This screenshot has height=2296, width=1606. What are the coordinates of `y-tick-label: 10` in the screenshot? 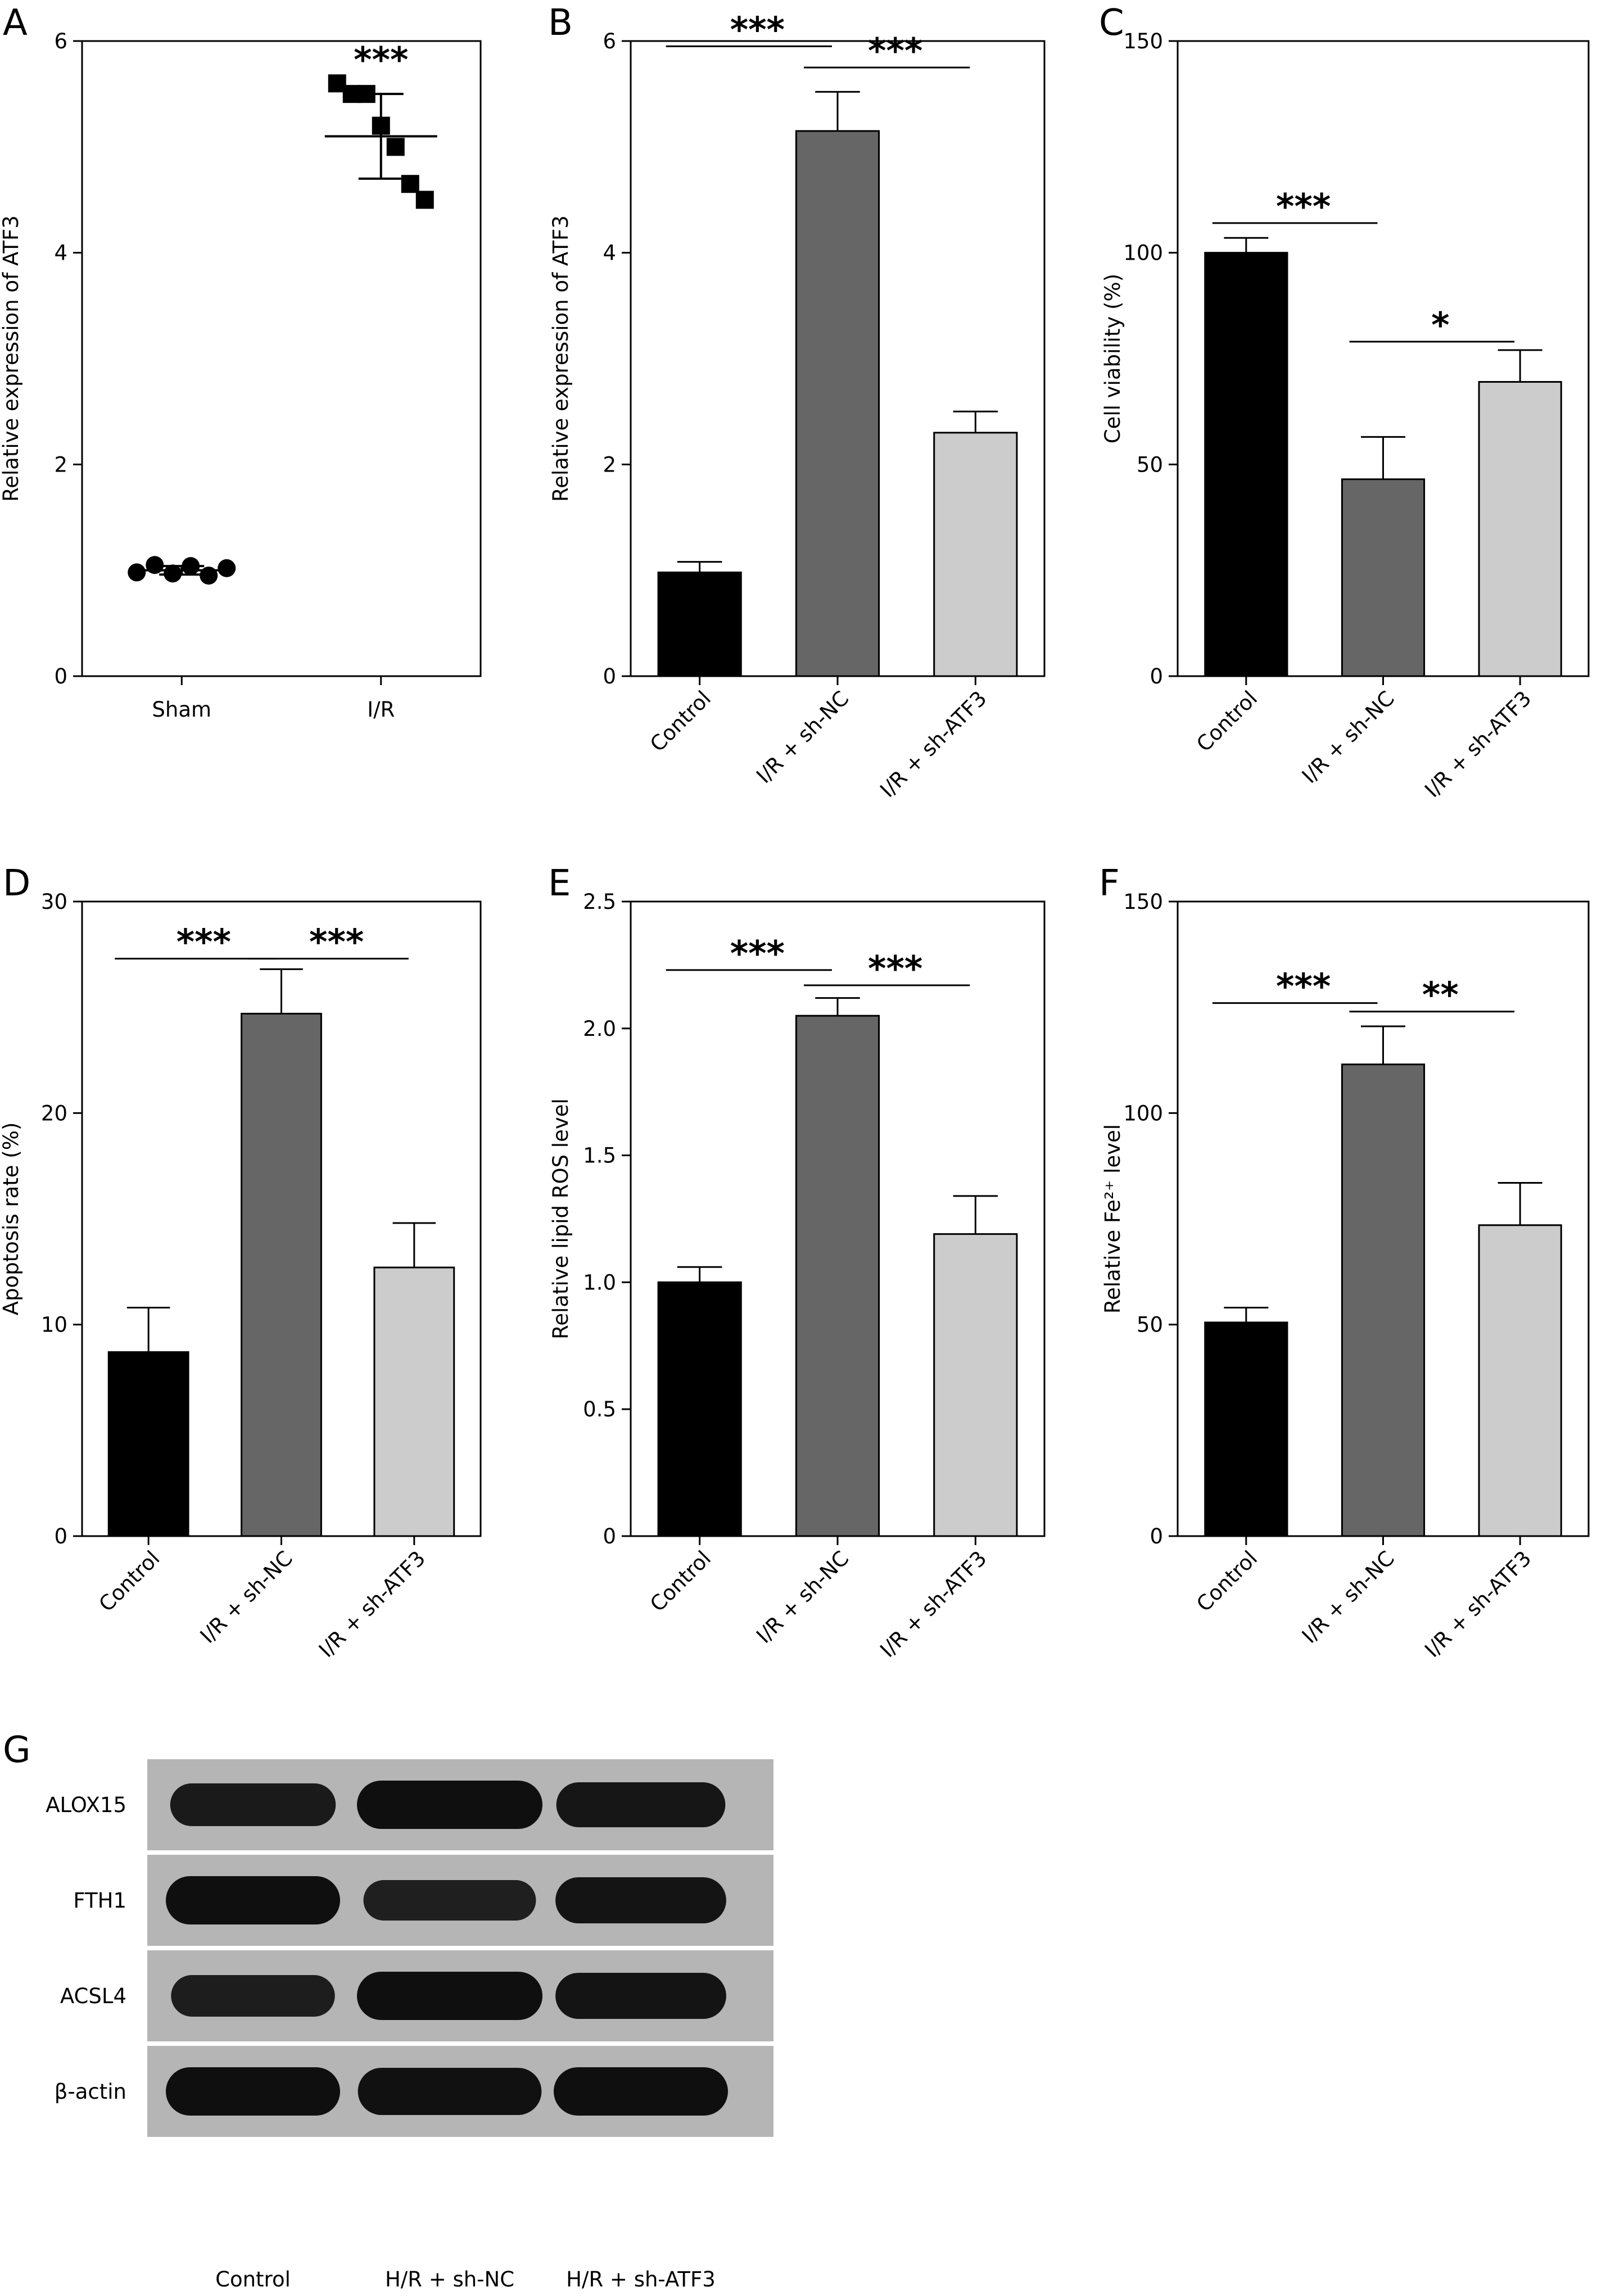 It's located at (54, 1325).